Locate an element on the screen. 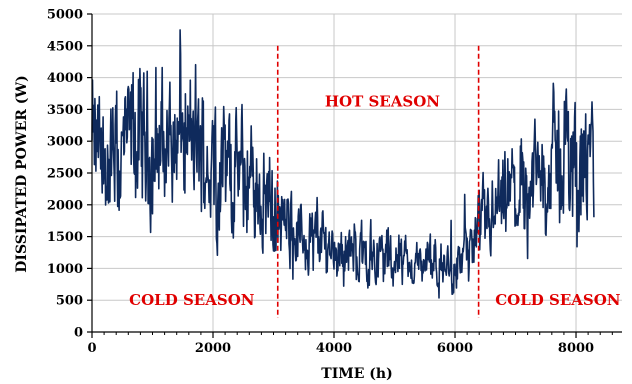 This screenshot has width=632, height=384. y-tick-label: 2000 is located at coordinates (65, 205).